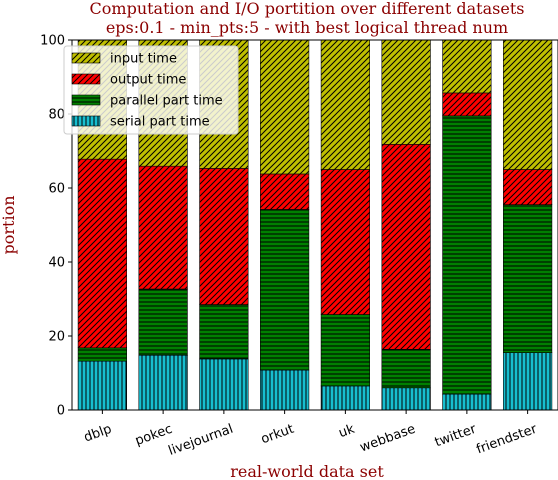 The image size is (558, 480). Describe the element at coordinates (406, 399) in the screenshot. I see `bar-hatch-webbase-serial-part-time` at that location.